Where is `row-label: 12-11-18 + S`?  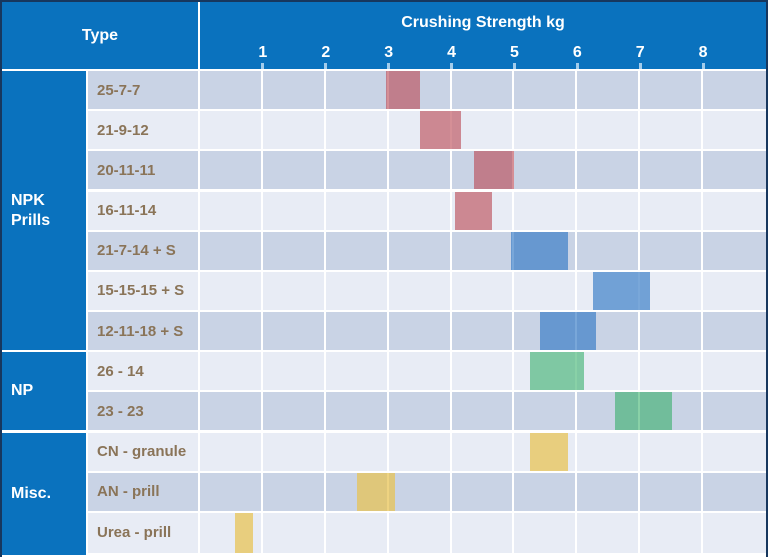 row-label: 12-11-18 + S is located at coordinates (140, 331).